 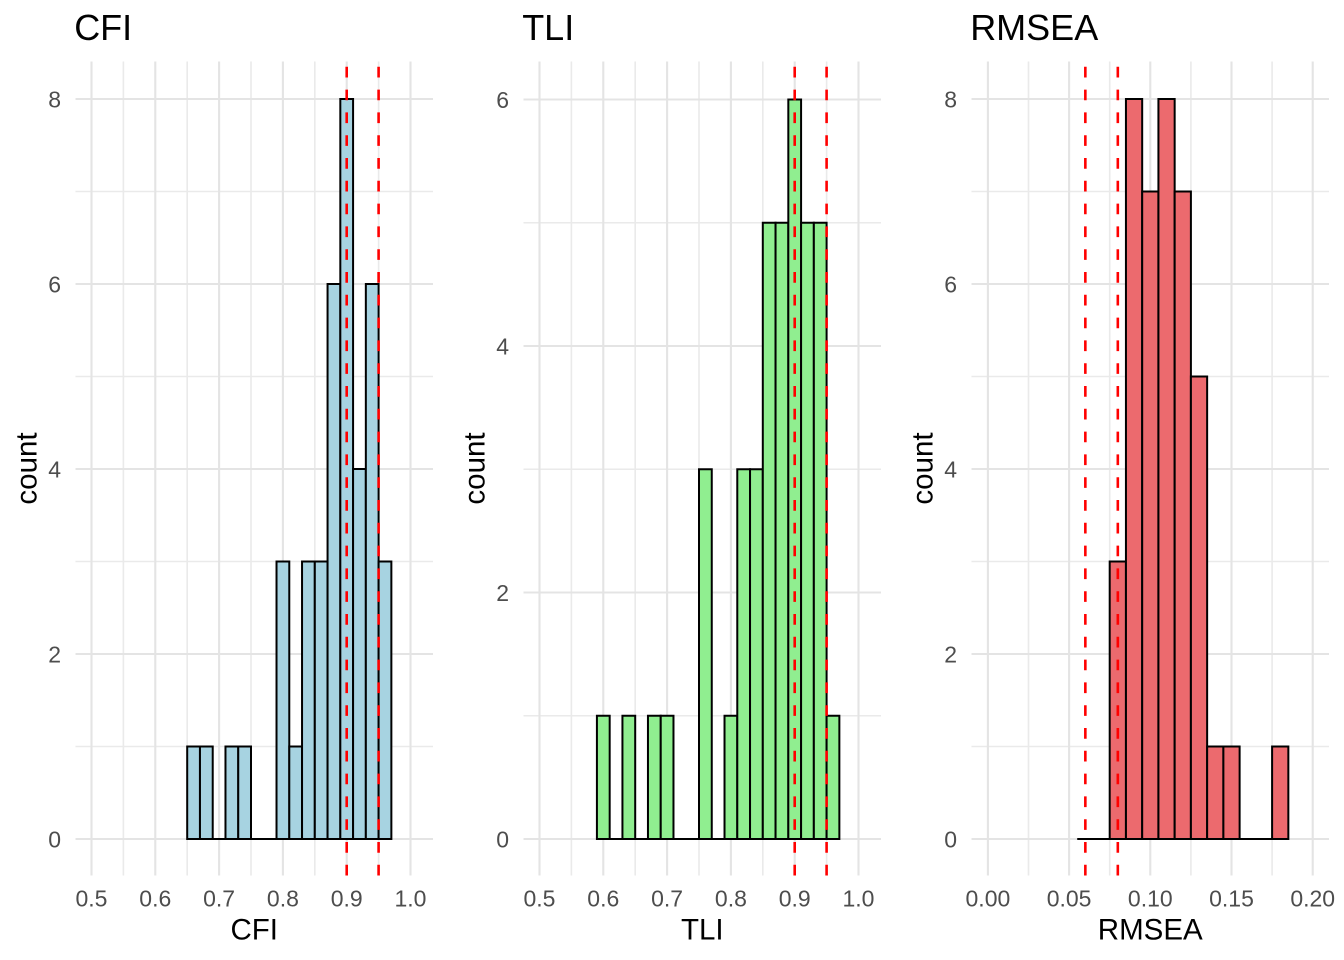 What do you see at coordinates (1231, 899) in the screenshot?
I see `svg-text: 0.15` at bounding box center [1231, 899].